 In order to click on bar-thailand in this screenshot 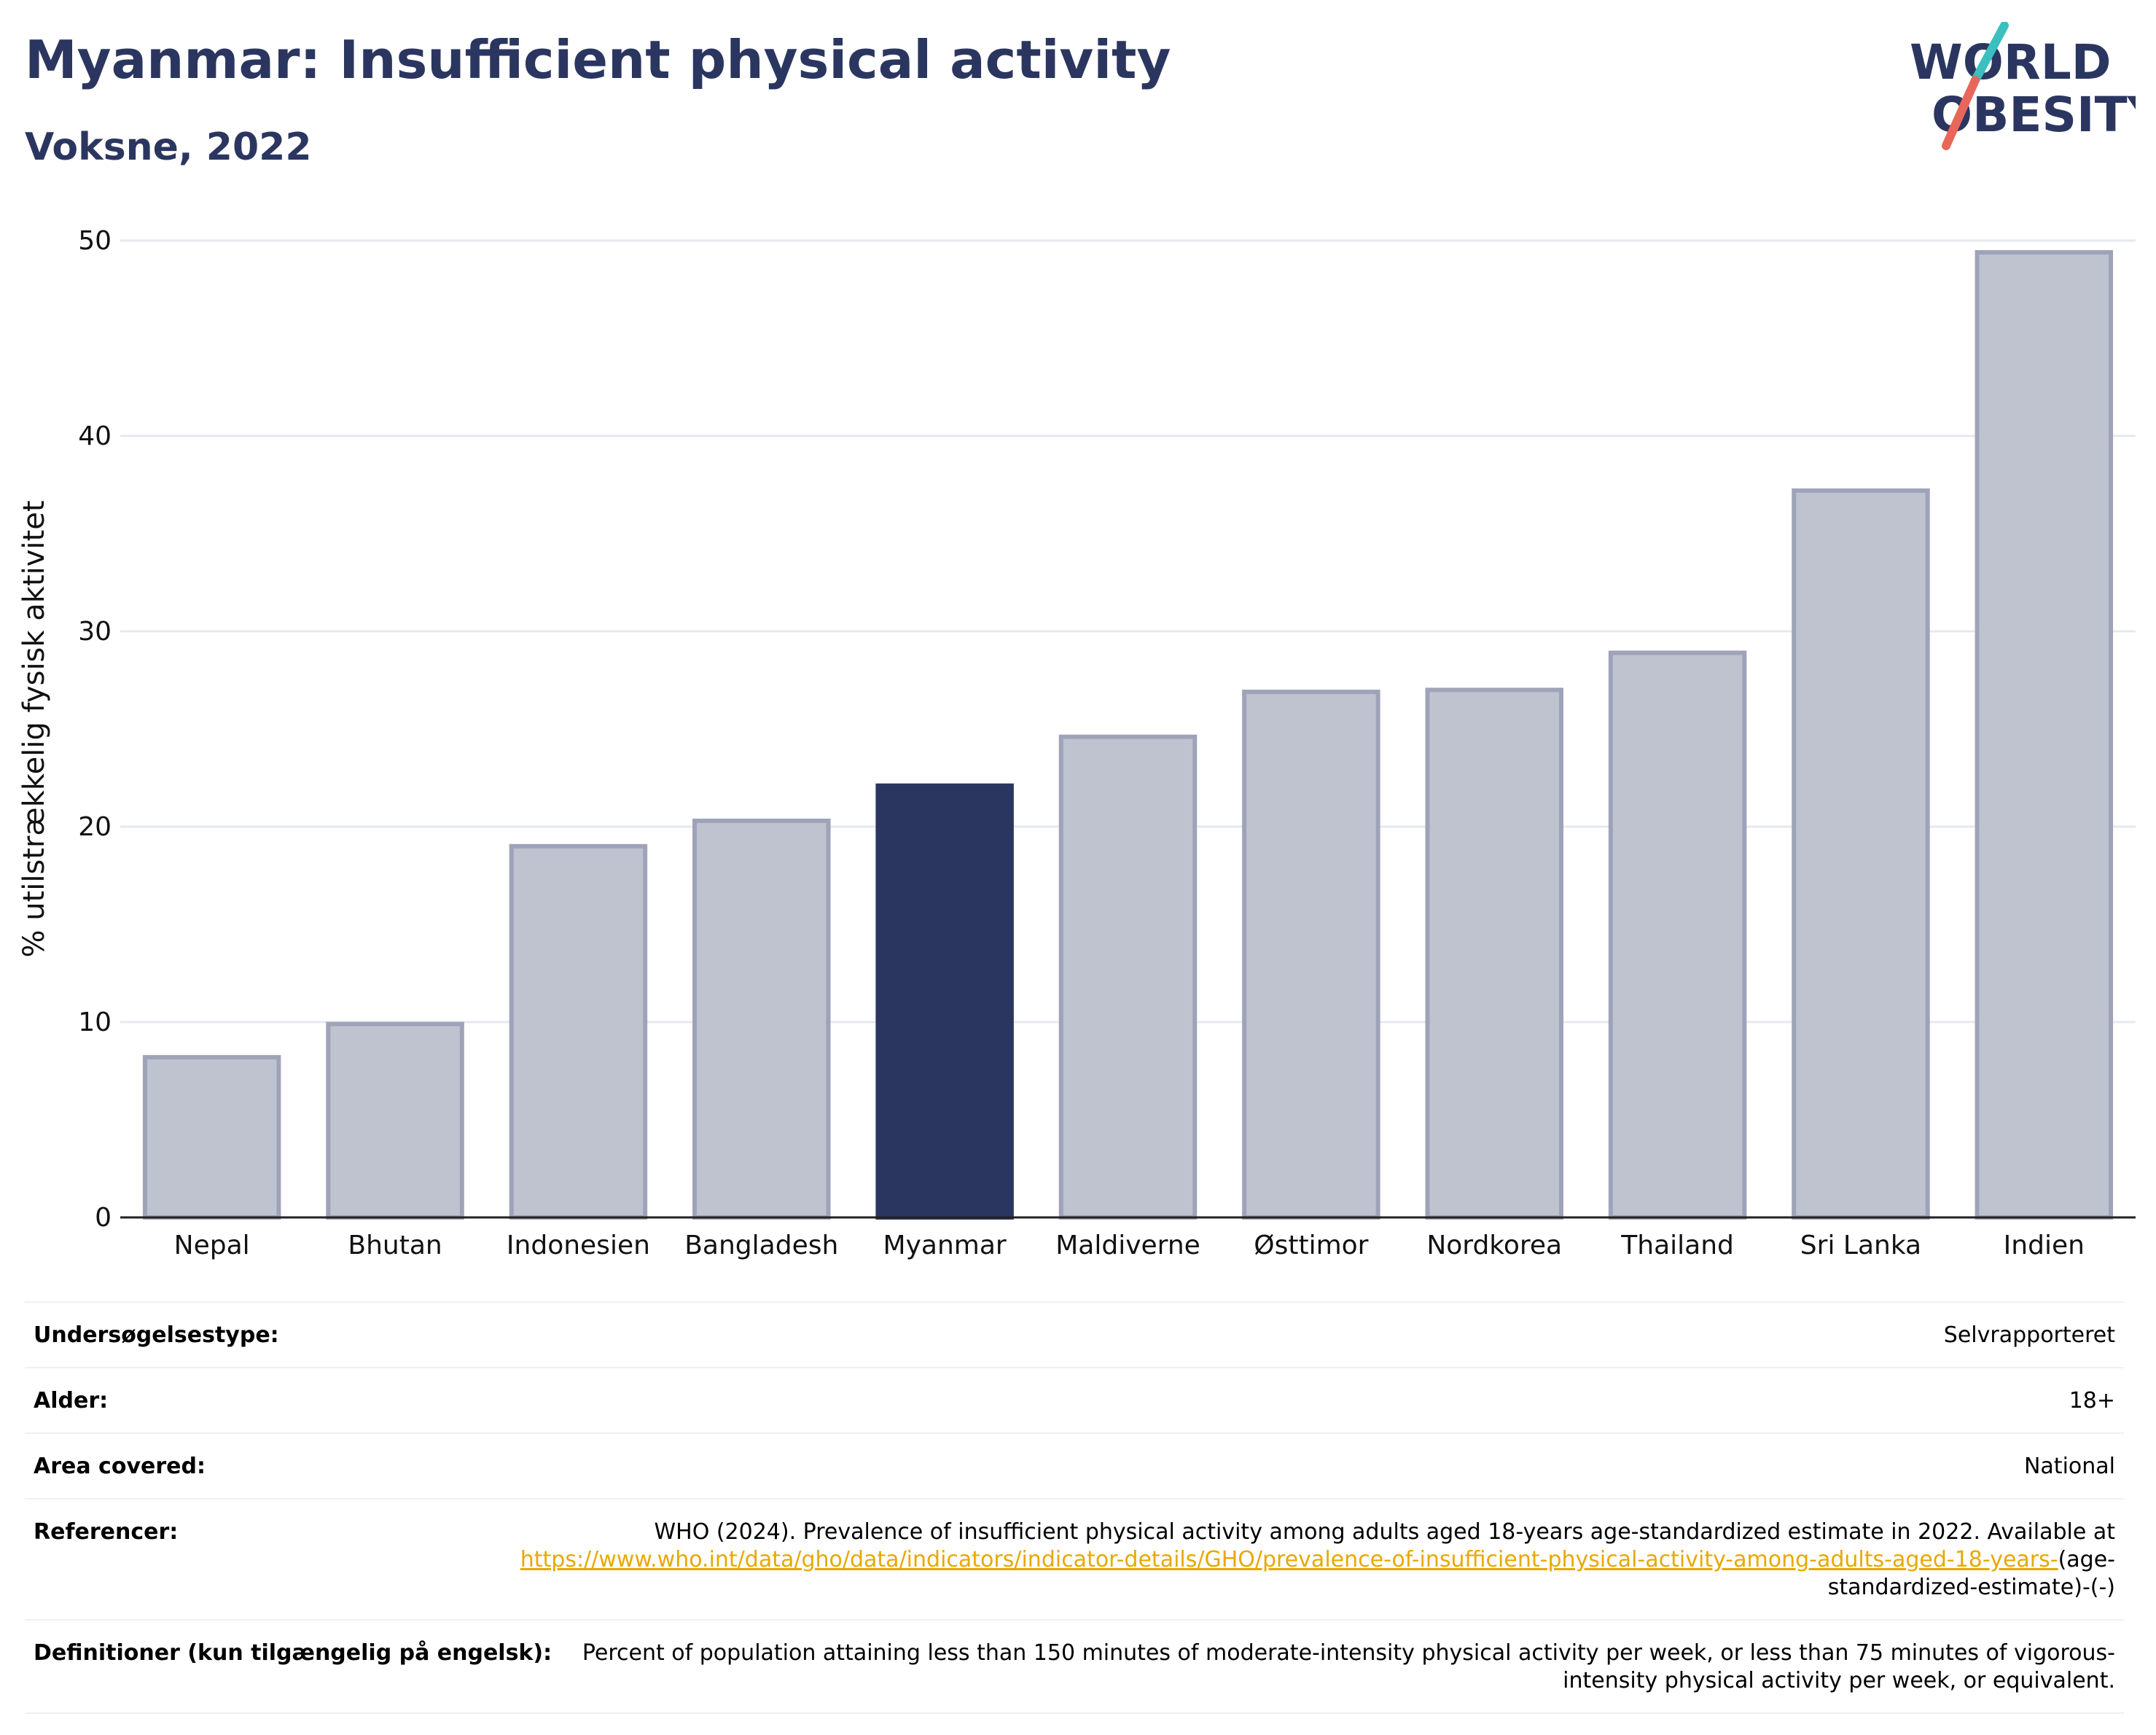, I will do `click(1677, 935)`.